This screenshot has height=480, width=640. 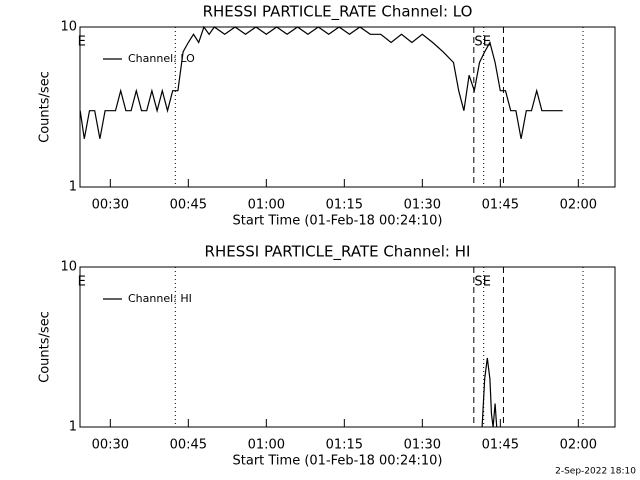 I want to click on legend-label: Channel: HI, so click(x=160, y=298).